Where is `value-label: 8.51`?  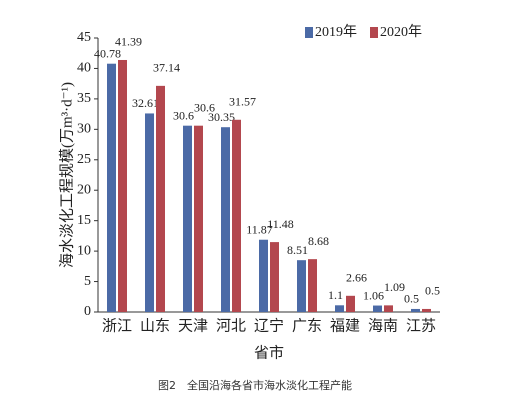 value-label: 8.51 is located at coordinates (297, 250).